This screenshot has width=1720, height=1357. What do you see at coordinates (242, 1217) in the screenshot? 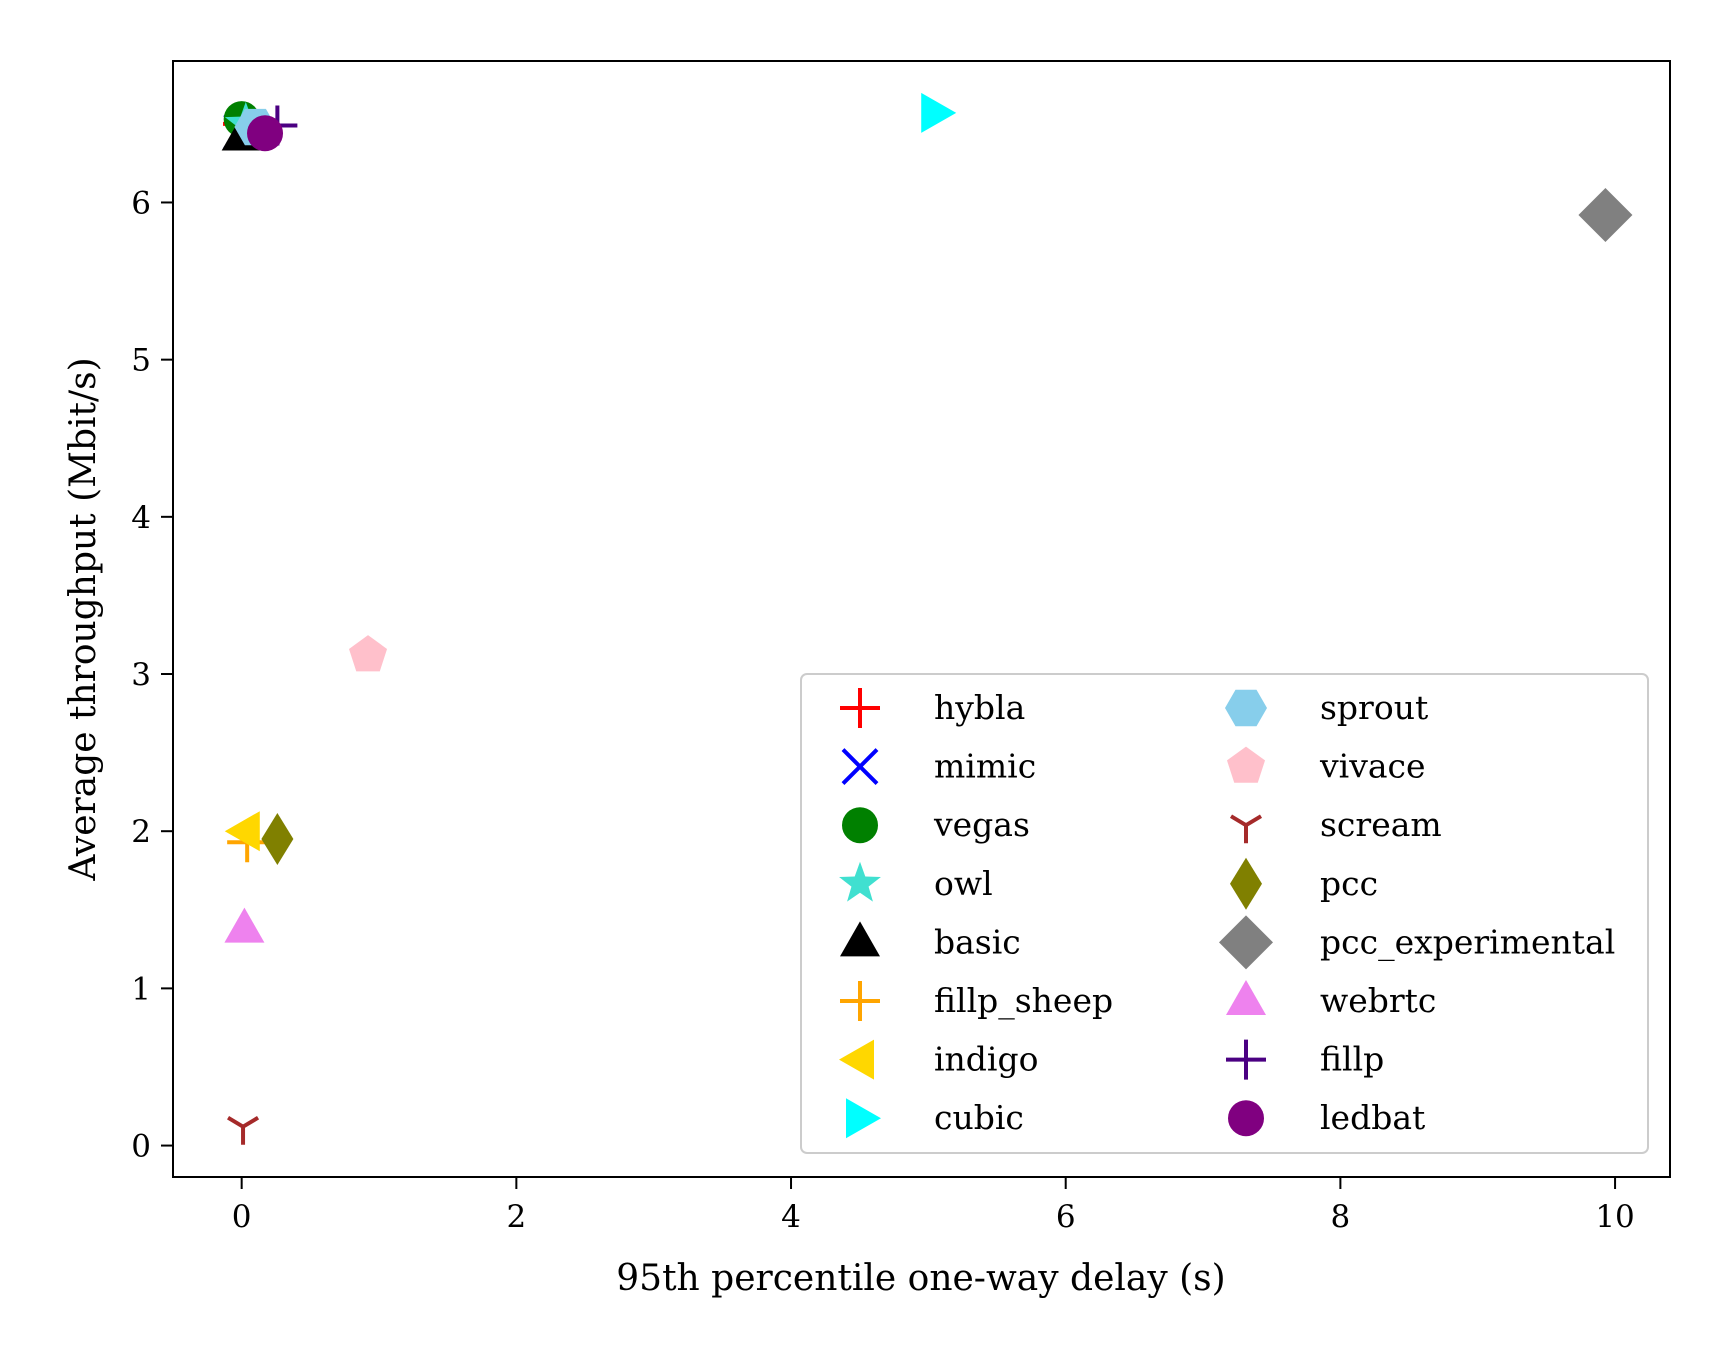
I see `x-tick-label: 0` at bounding box center [242, 1217].